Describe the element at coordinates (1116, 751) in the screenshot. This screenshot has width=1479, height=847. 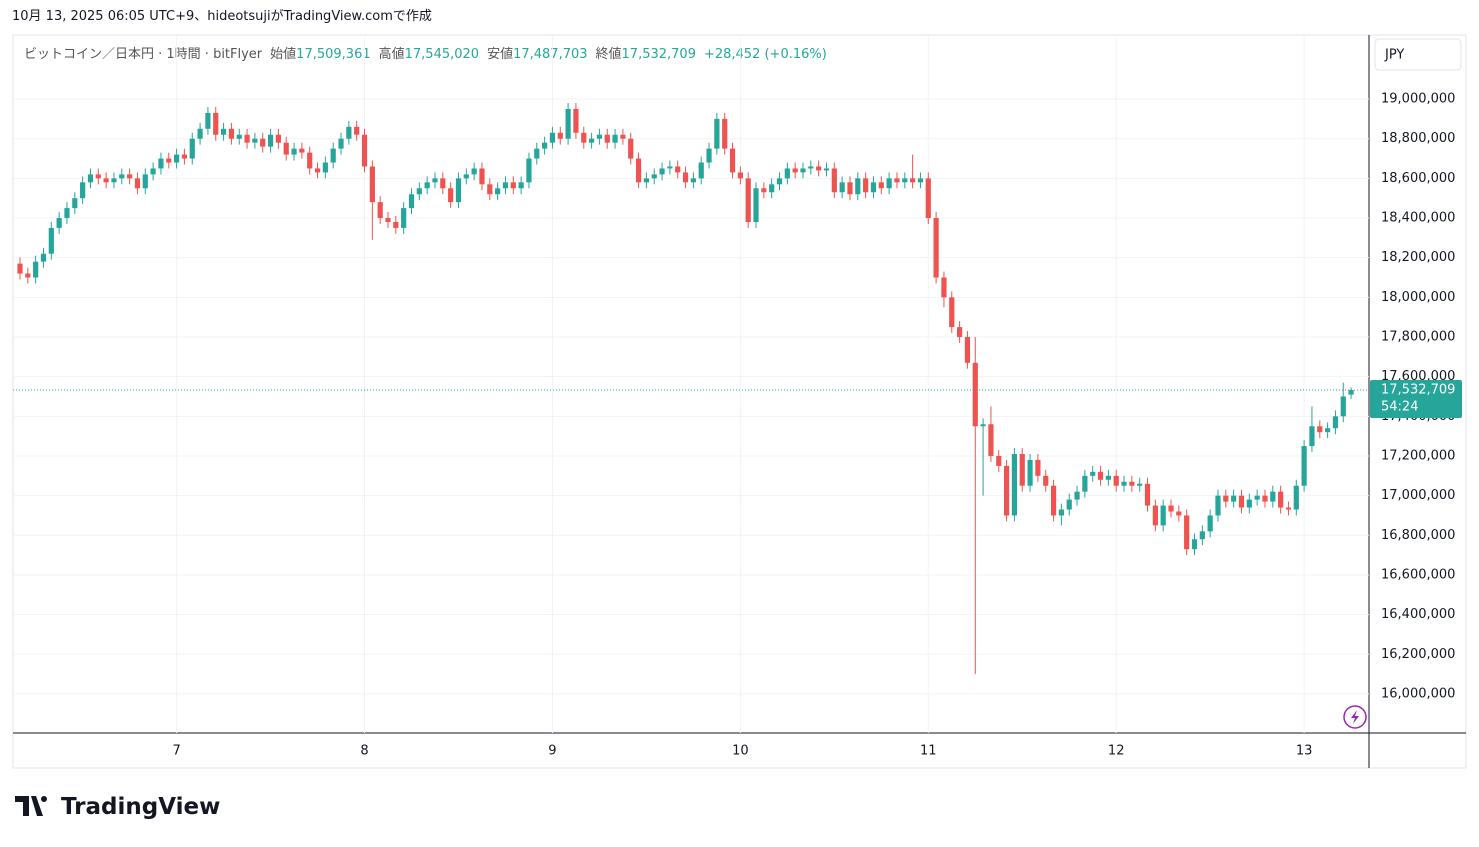
I see `x-tick-label: 12` at that location.